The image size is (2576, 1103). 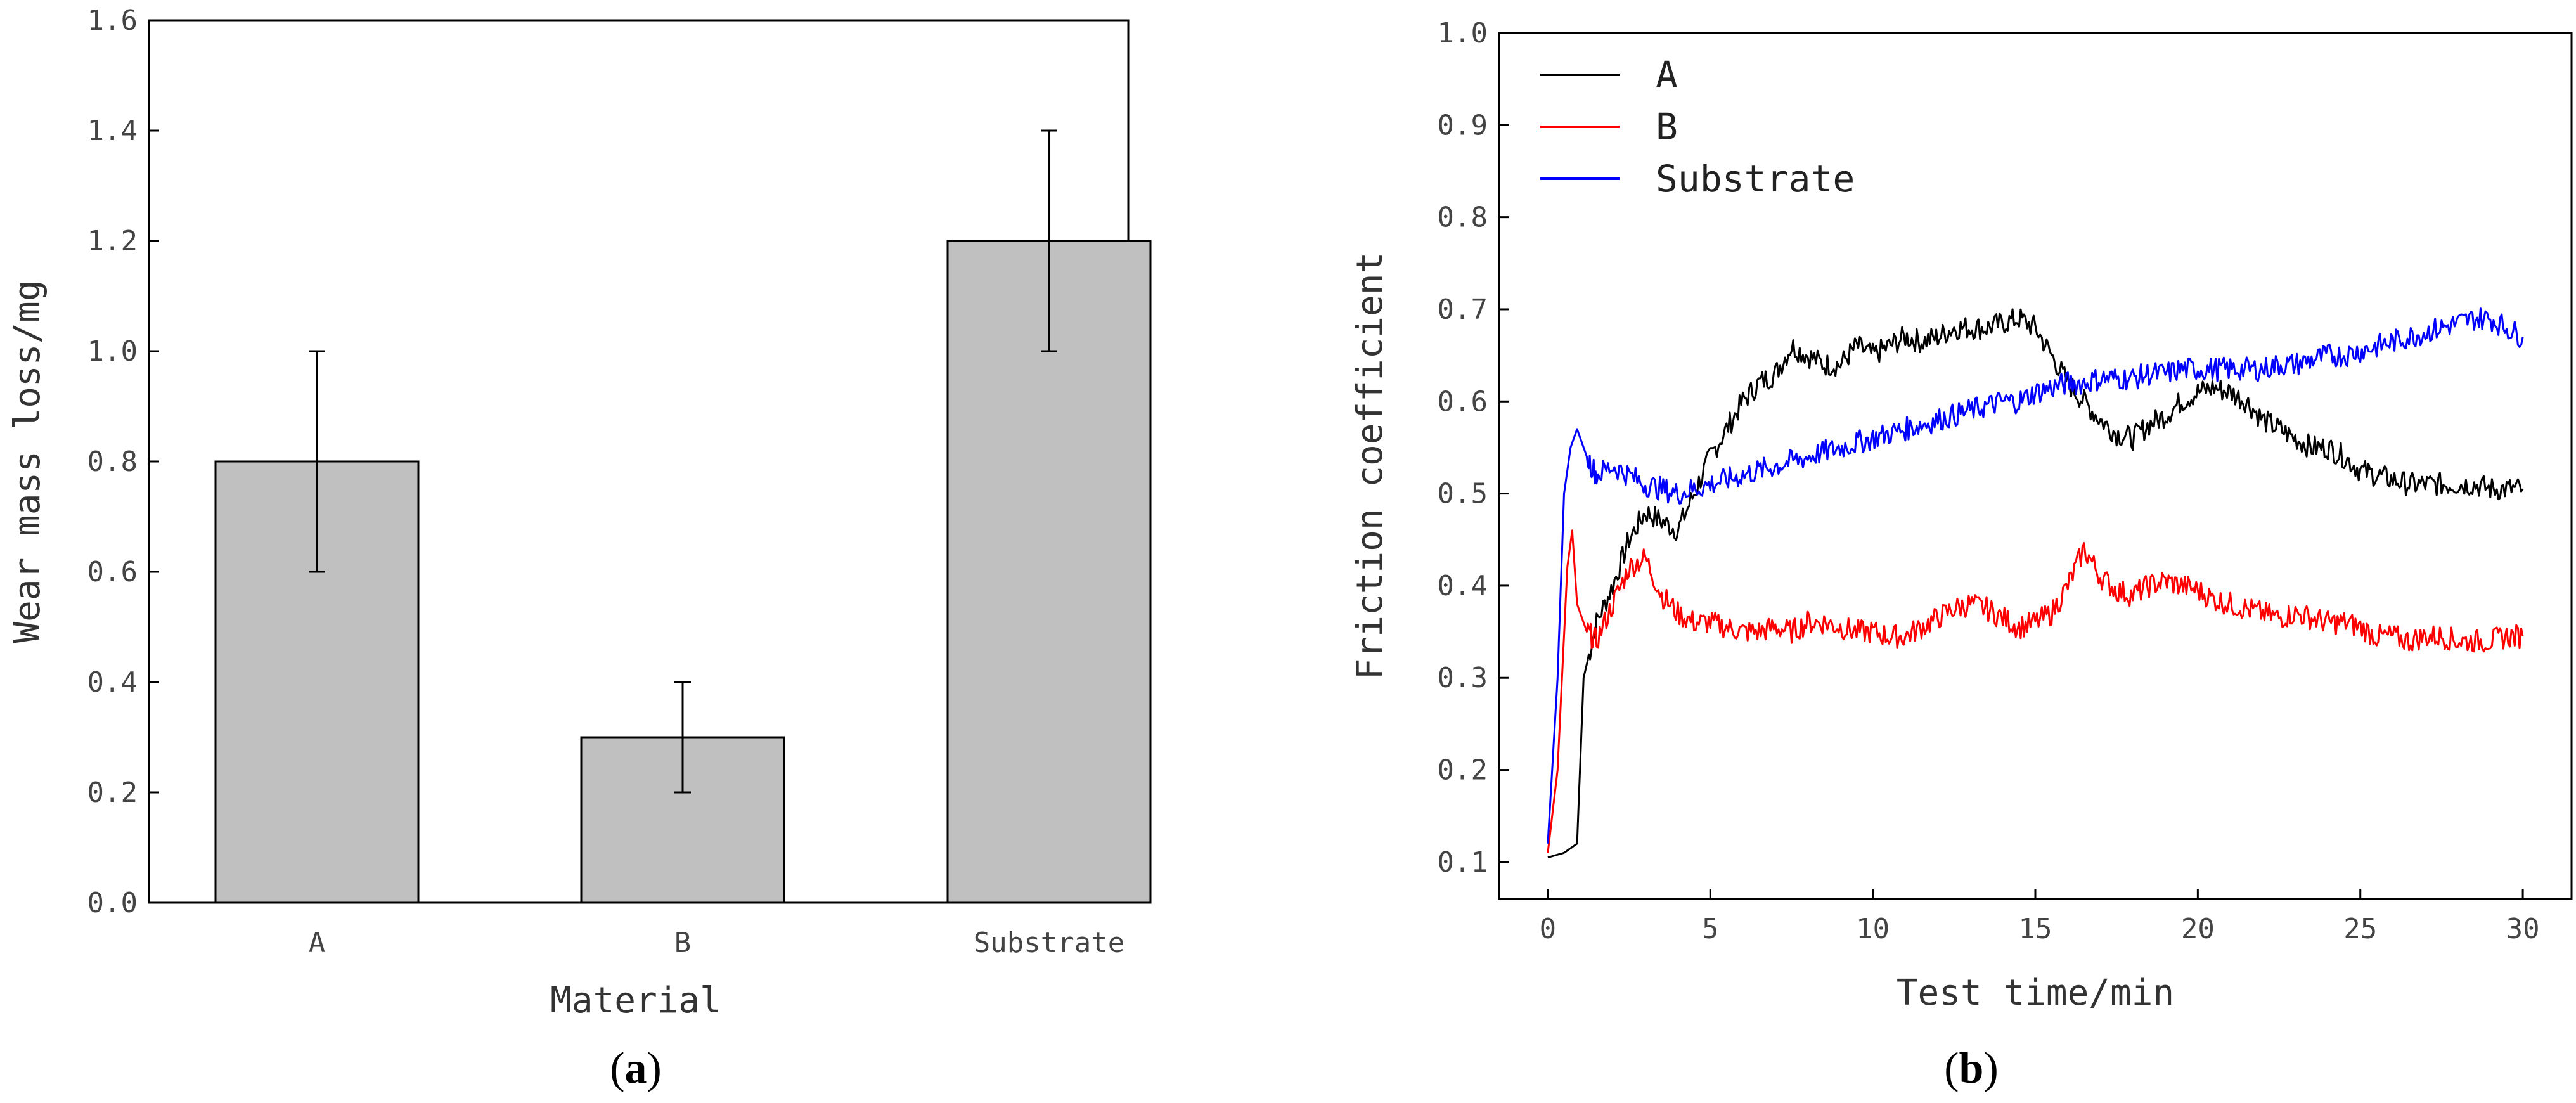 What do you see at coordinates (683, 820) in the screenshot?
I see `bar-b` at bounding box center [683, 820].